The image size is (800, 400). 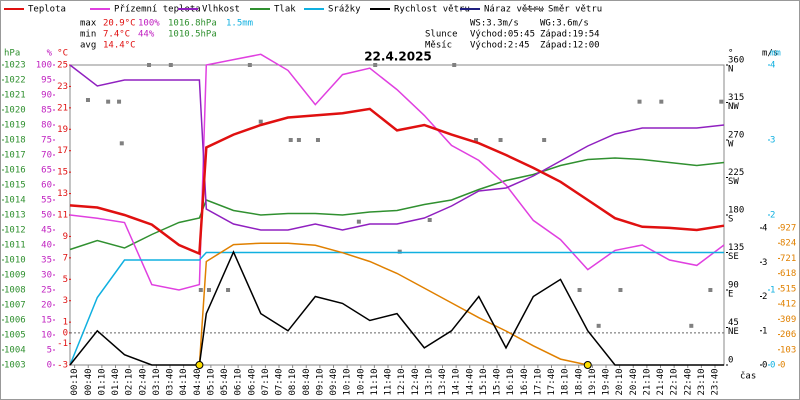 I want to click on x-tick-label: 10:10, so click(x=348, y=381).